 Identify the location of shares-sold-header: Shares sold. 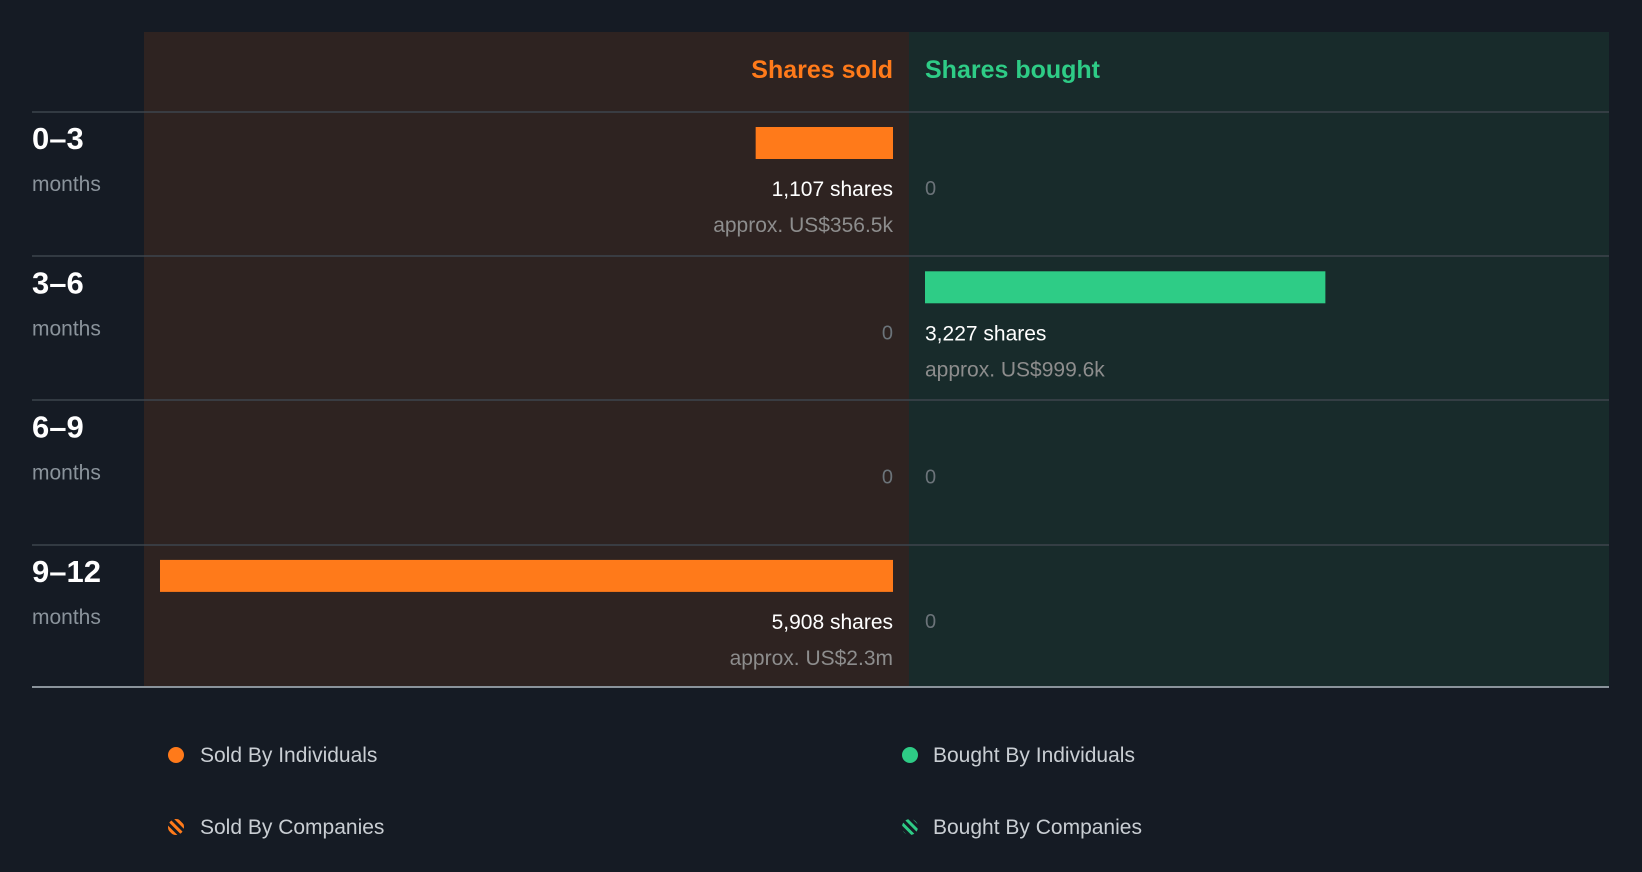
(822, 70).